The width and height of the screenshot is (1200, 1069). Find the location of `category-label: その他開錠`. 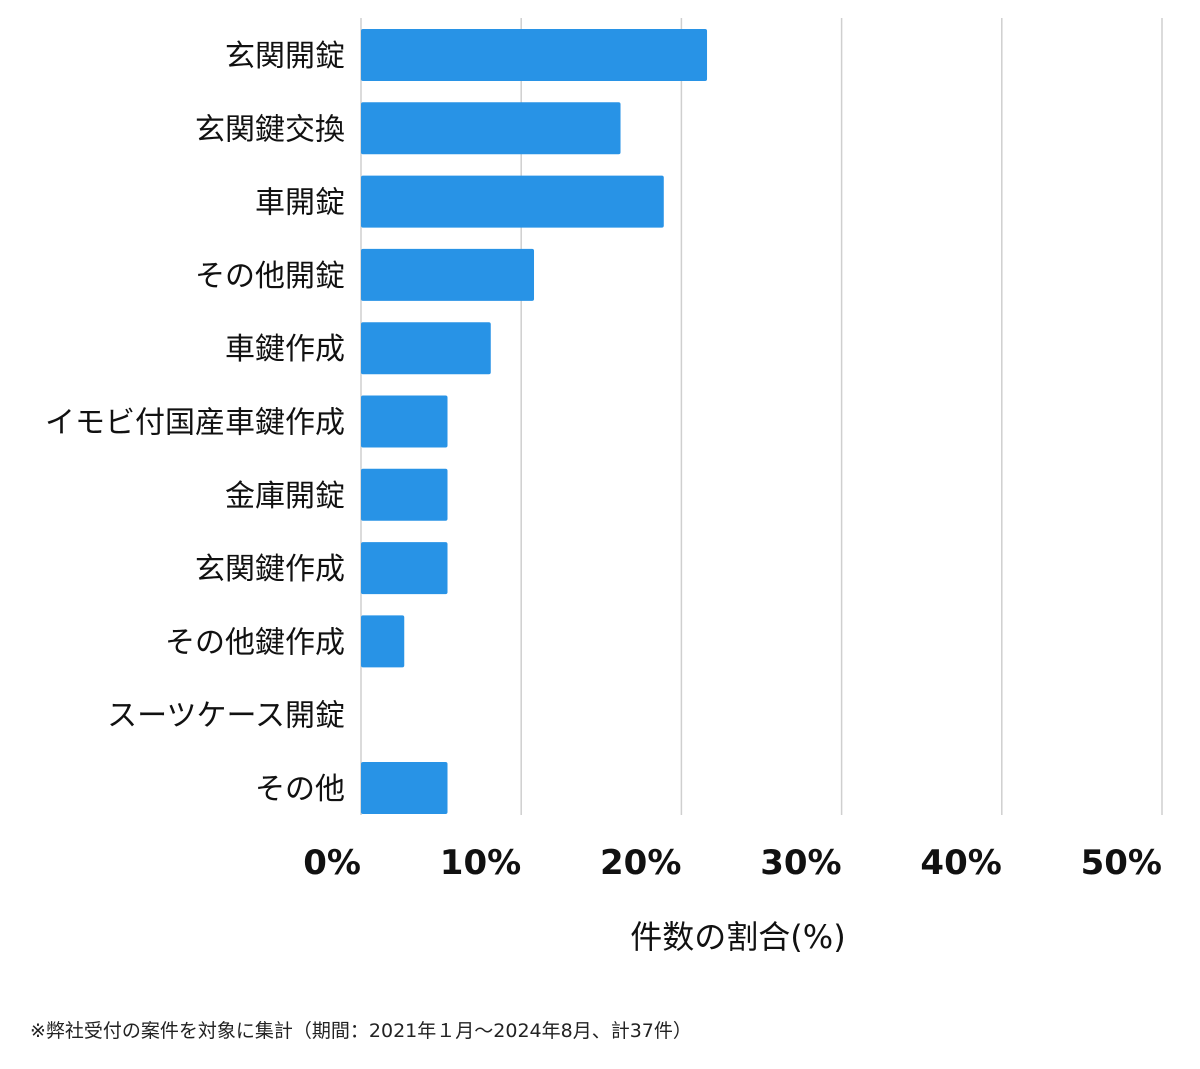

category-label: その他開錠 is located at coordinates (270, 276).